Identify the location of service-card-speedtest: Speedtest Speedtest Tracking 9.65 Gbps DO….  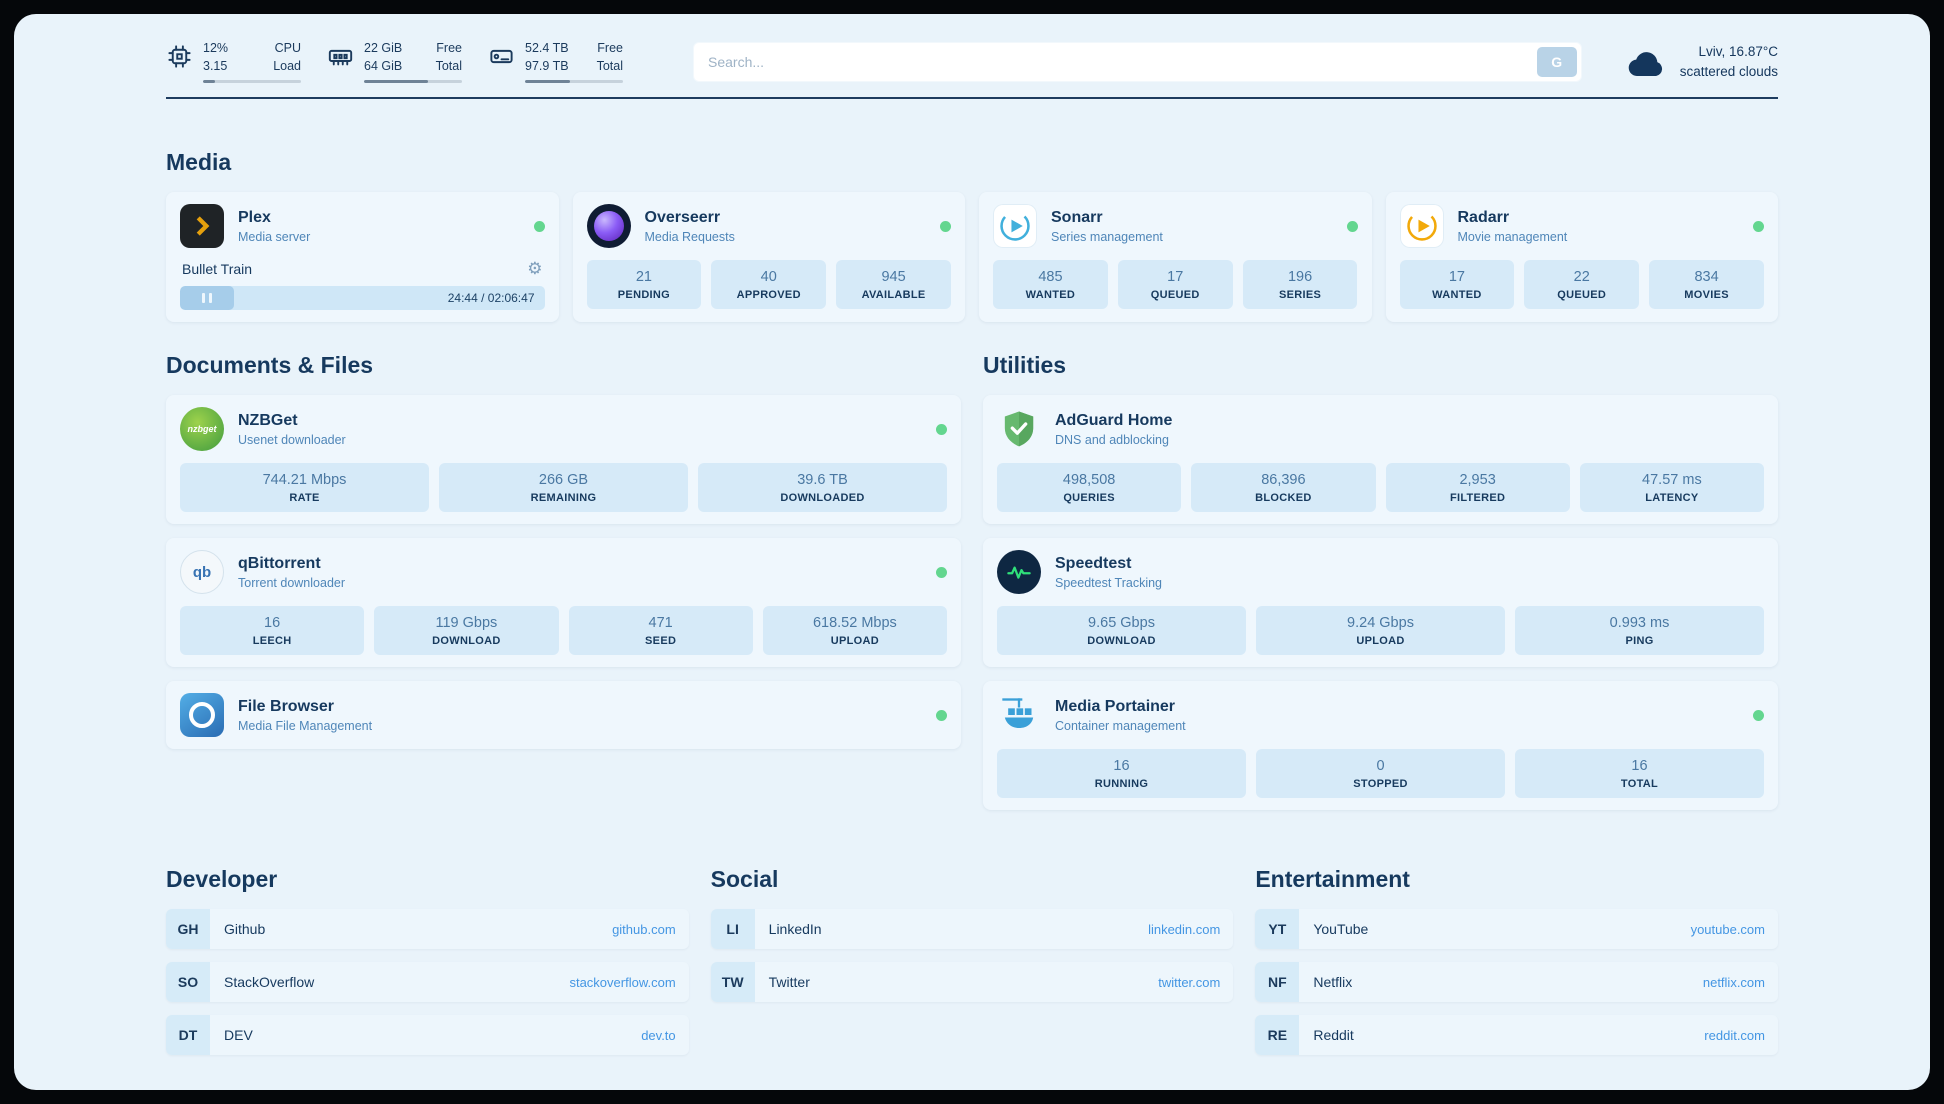
(1380, 602).